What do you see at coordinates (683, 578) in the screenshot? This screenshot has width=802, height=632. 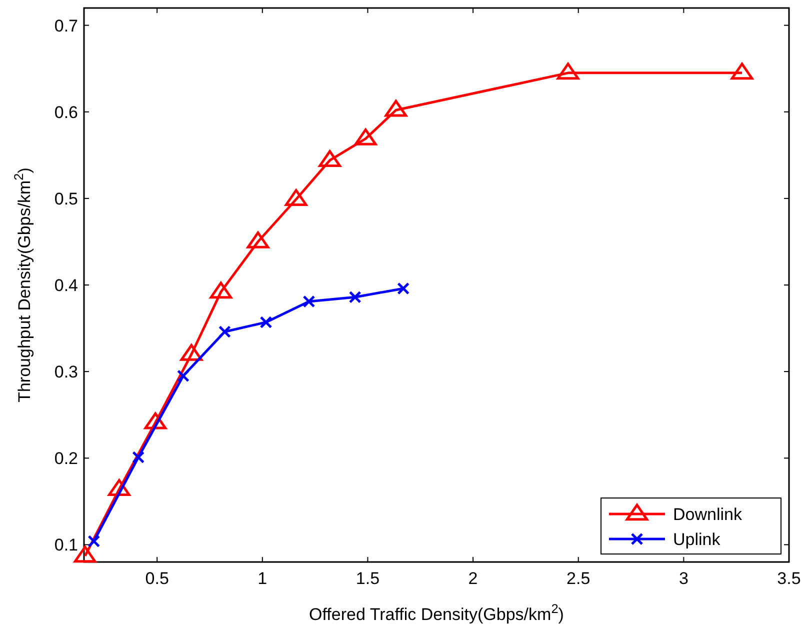 I see `x-tick-label: 3` at bounding box center [683, 578].